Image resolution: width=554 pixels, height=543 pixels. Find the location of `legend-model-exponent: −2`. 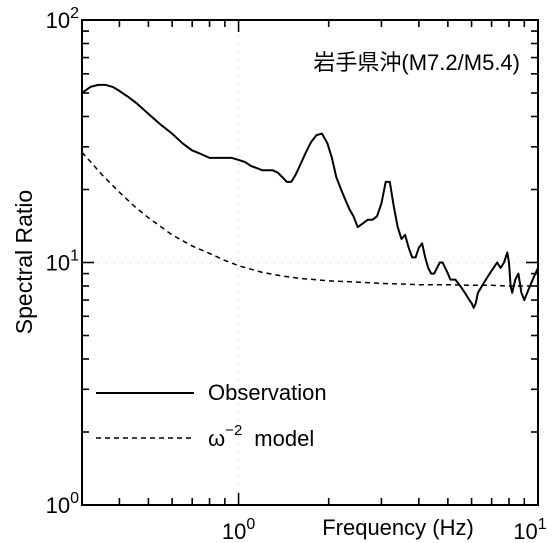

legend-model-exponent: −2 is located at coordinates (233, 430).